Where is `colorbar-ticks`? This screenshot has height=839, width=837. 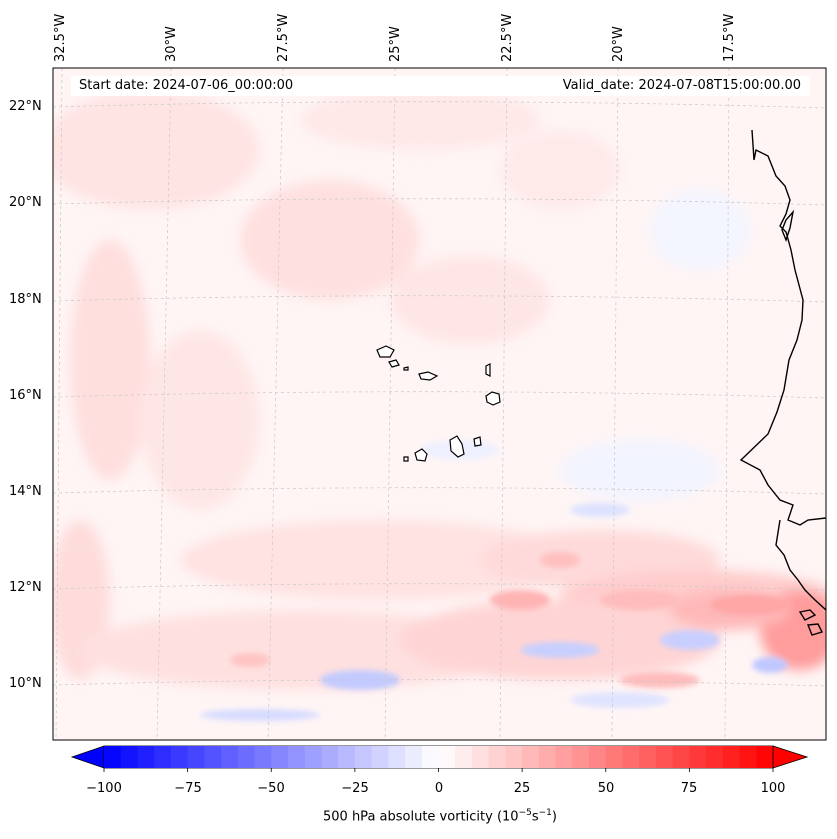
colorbar-ticks is located at coordinates (438, 770).